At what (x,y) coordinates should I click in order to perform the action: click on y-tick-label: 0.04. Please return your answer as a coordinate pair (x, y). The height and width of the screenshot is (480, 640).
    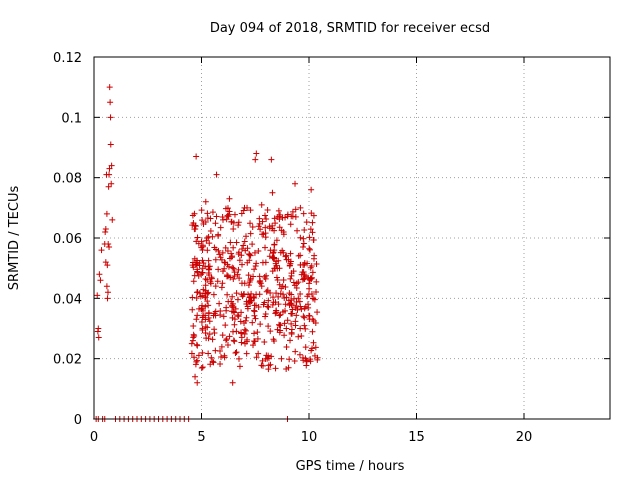
    Looking at the image, I should click on (67, 299).